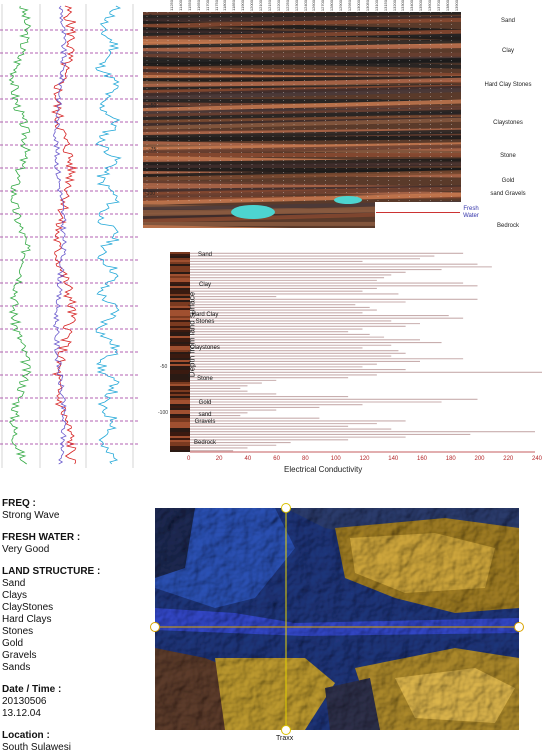 The width and height of the screenshot is (542, 754). Describe the element at coordinates (286, 730) in the screenshot. I see `crosshair-handle-bottom` at that location.